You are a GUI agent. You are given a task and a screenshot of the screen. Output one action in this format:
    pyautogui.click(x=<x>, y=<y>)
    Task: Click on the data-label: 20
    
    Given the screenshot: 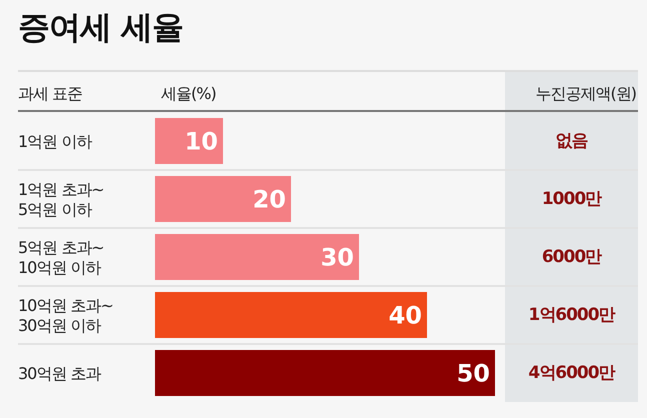 What is the action you would take?
    pyautogui.click(x=269, y=200)
    